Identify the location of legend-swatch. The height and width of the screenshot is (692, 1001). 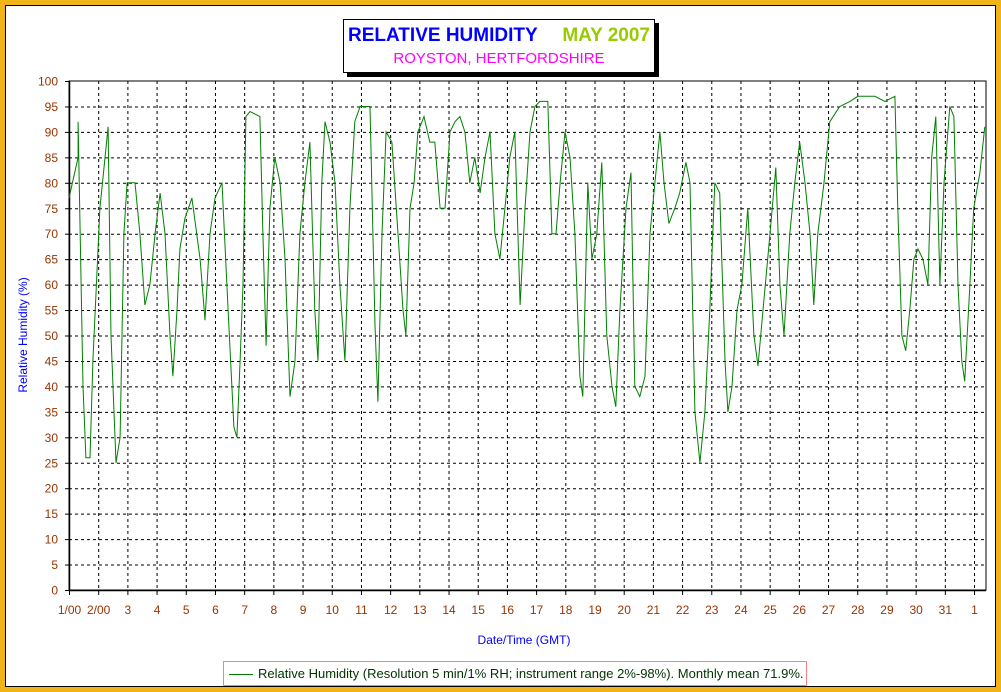
(241, 675).